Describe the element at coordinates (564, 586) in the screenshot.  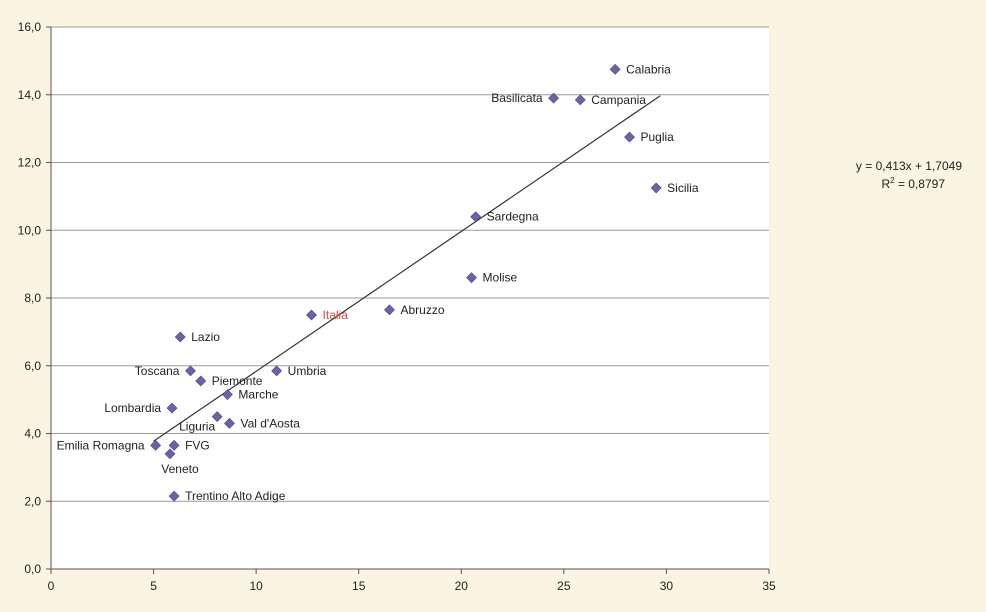
I see `x-tick-label: 25` at that location.